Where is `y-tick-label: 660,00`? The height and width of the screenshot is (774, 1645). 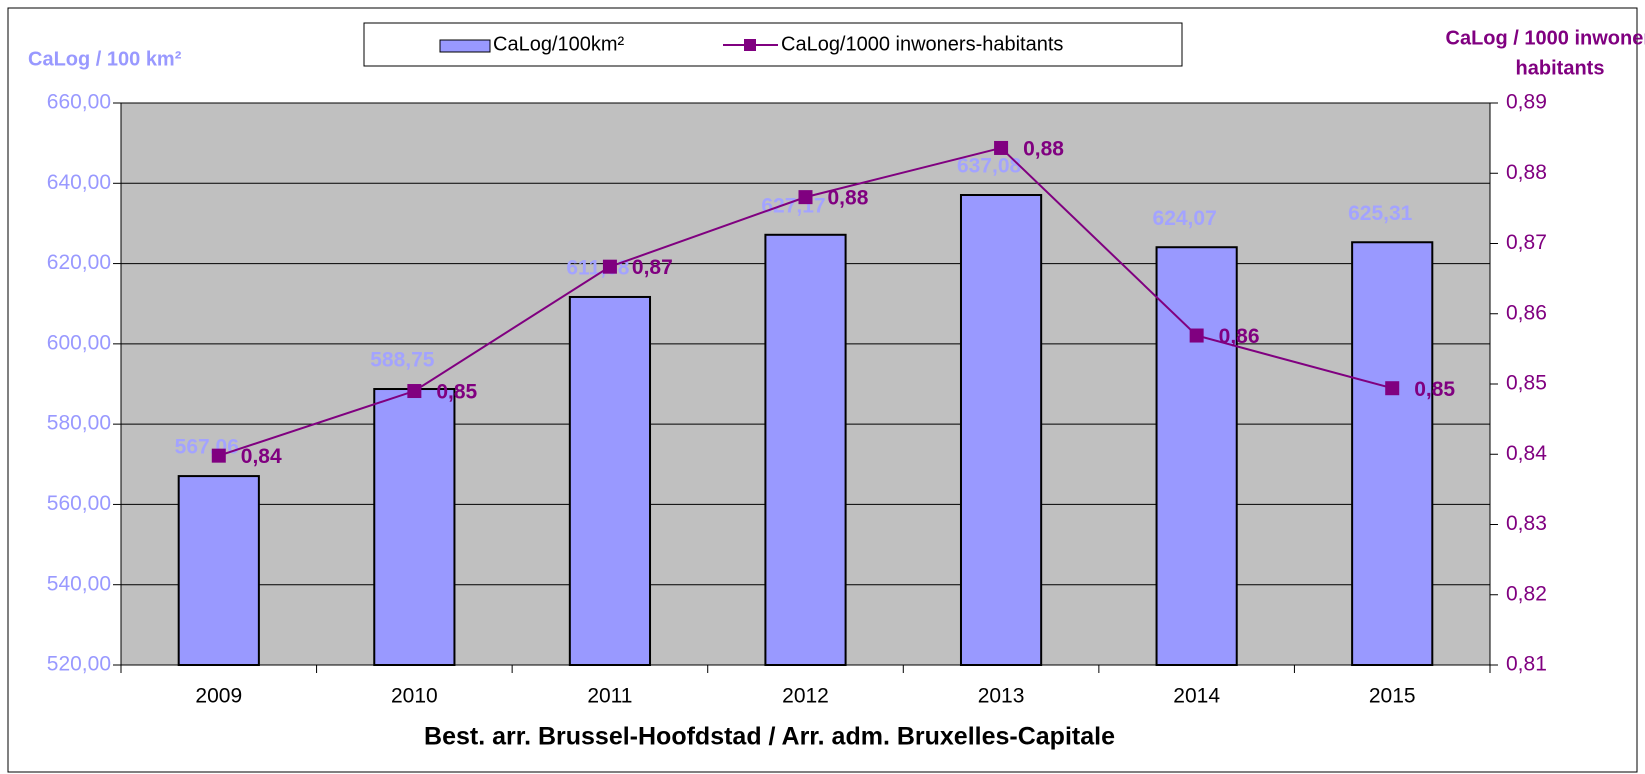 y-tick-label: 660,00 is located at coordinates (79, 102).